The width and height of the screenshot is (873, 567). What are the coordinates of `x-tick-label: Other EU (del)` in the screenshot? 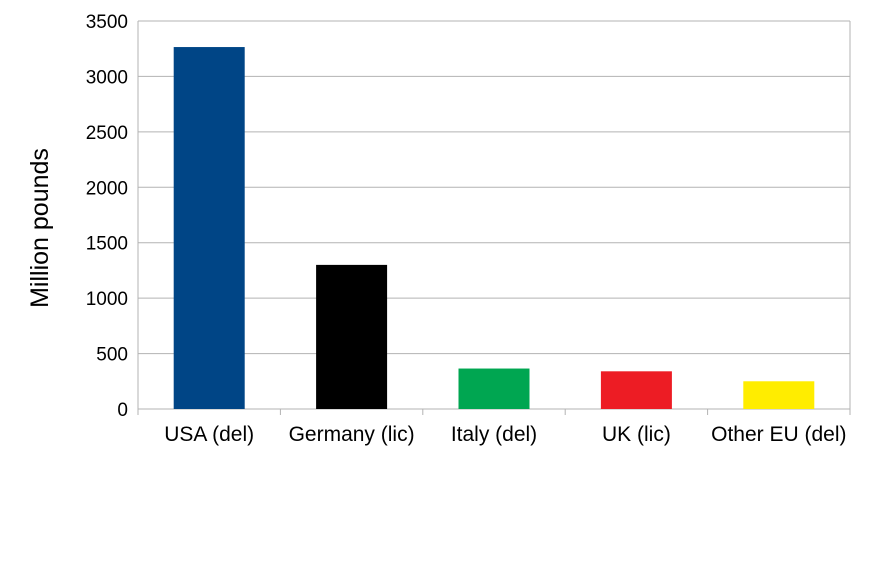 It's located at (778, 434).